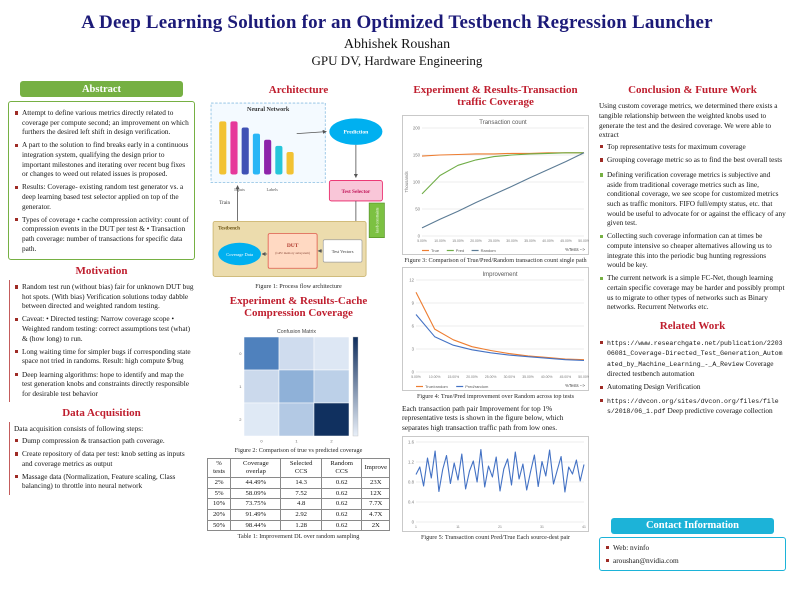 This screenshot has width=794, height=596. Describe the element at coordinates (489, 250) in the screenshot. I see `svg-text: Random` at that location.